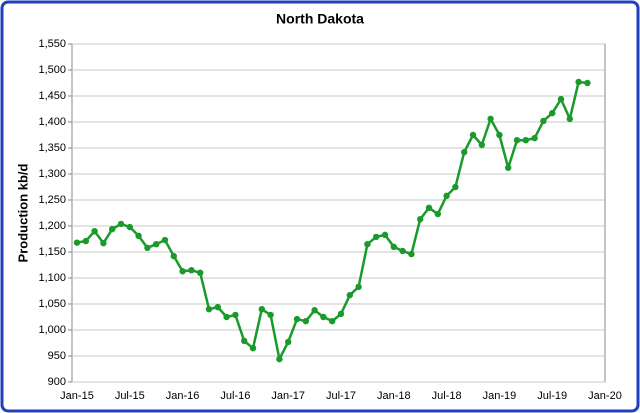  What do you see at coordinates (77, 396) in the screenshot?
I see `x-tick-label: Jan-15` at bounding box center [77, 396].